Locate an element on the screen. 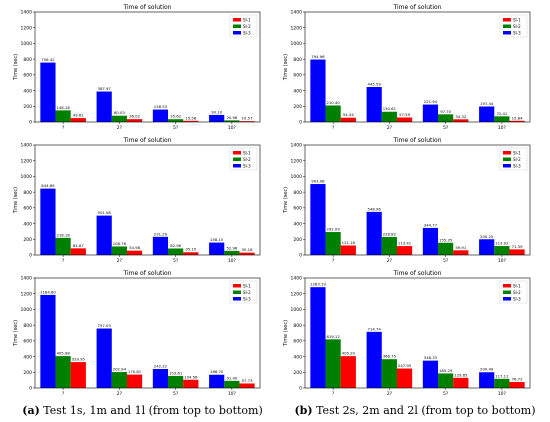 This screenshot has height=422, width=550. data-label: 202.94 is located at coordinates (120, 369).